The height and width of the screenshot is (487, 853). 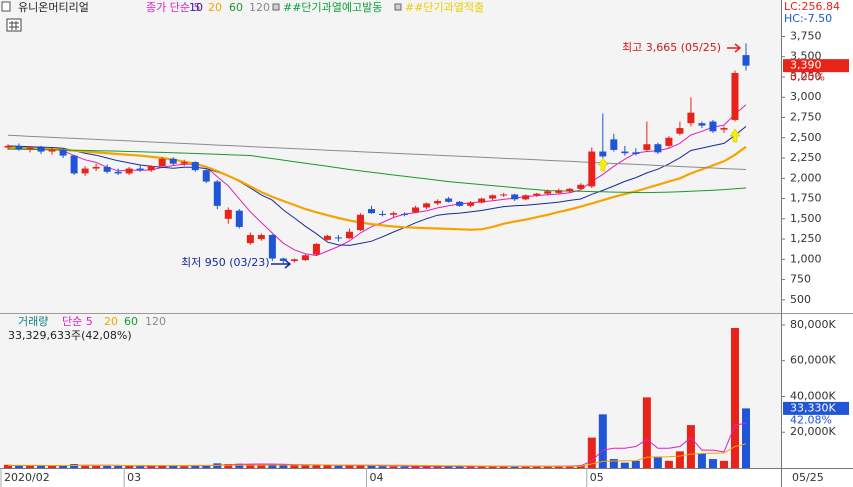 I want to click on signal-label: ##단기과열적출, so click(x=444, y=7).